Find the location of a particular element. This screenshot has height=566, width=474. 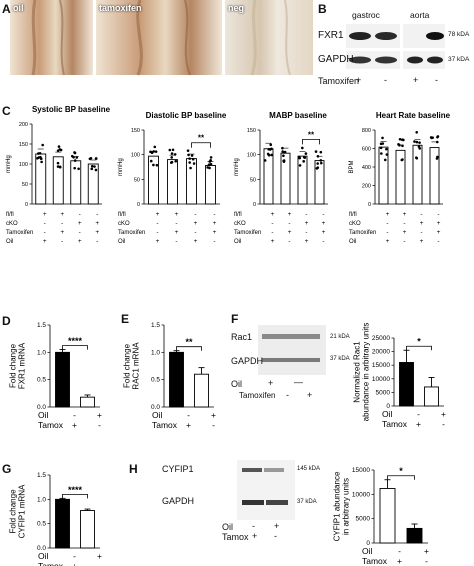

micrograph-neg is located at coordinates (269, 38).